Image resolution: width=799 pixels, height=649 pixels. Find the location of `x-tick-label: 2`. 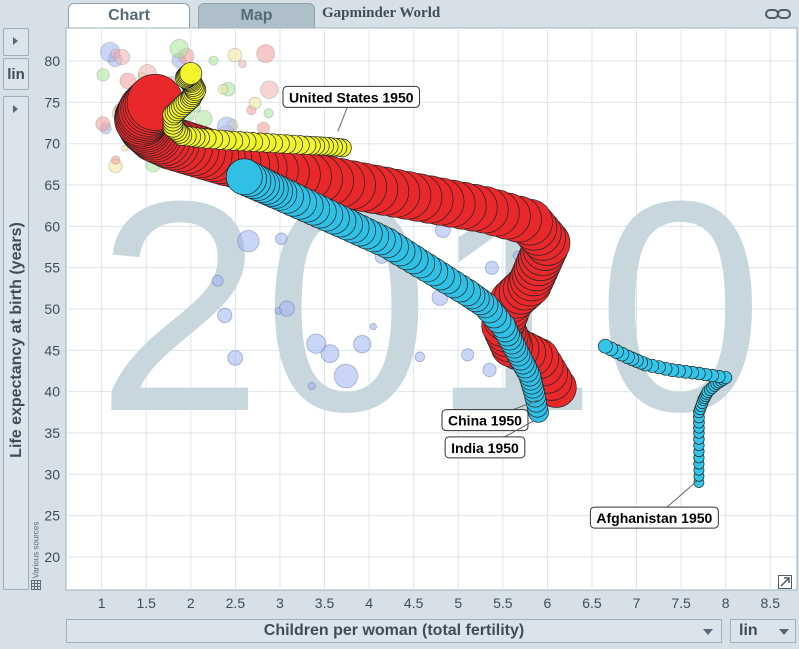

x-tick-label: 2 is located at coordinates (191, 603).